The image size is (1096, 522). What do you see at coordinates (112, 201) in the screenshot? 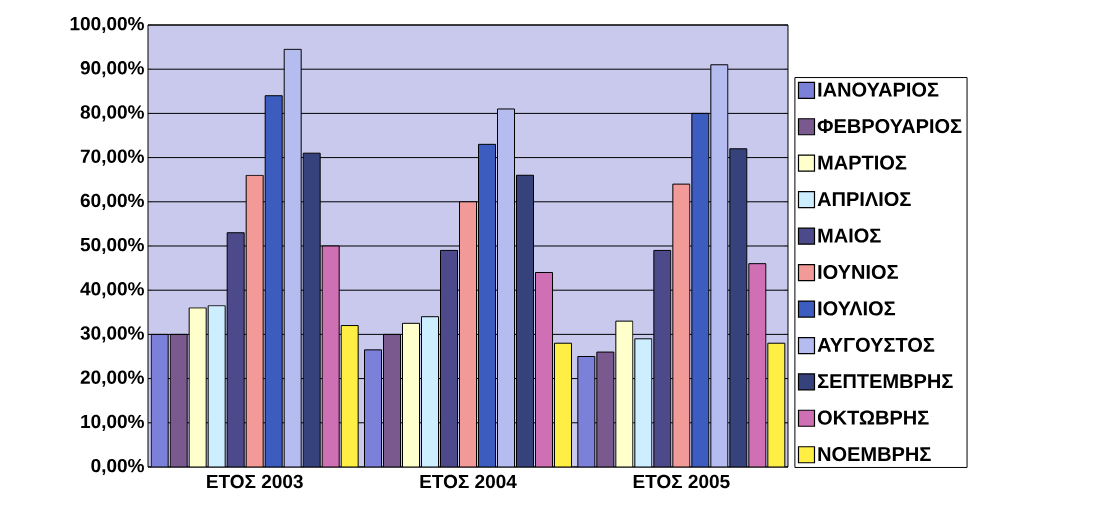
I see `y-tick-label: 60,00%` at bounding box center [112, 201].